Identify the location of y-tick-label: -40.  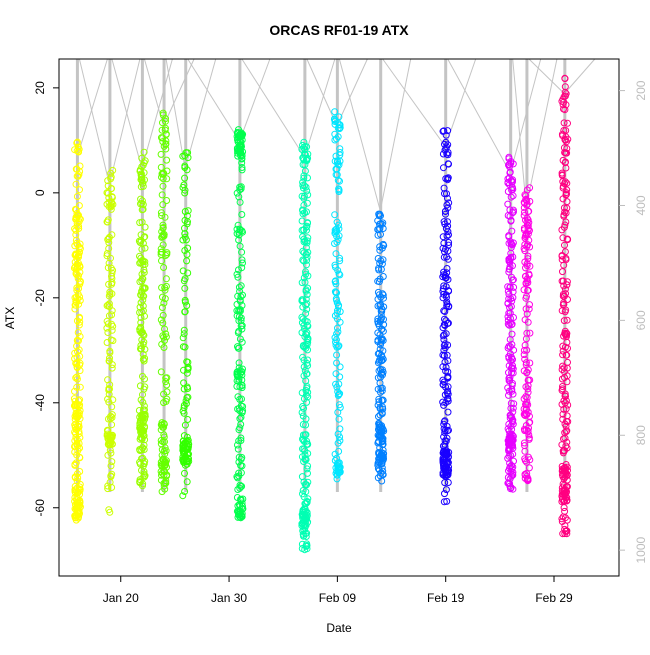
(40, 403).